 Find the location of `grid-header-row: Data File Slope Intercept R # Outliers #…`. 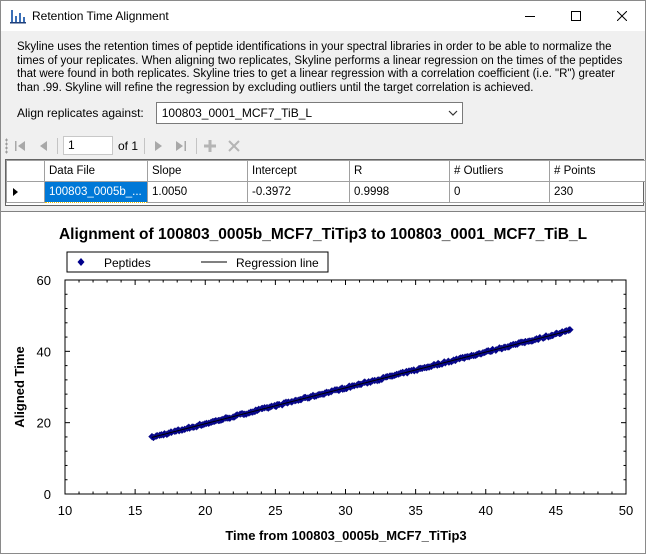

grid-header-row: Data File Slope Intercept R # Outliers #… is located at coordinates (326, 171).